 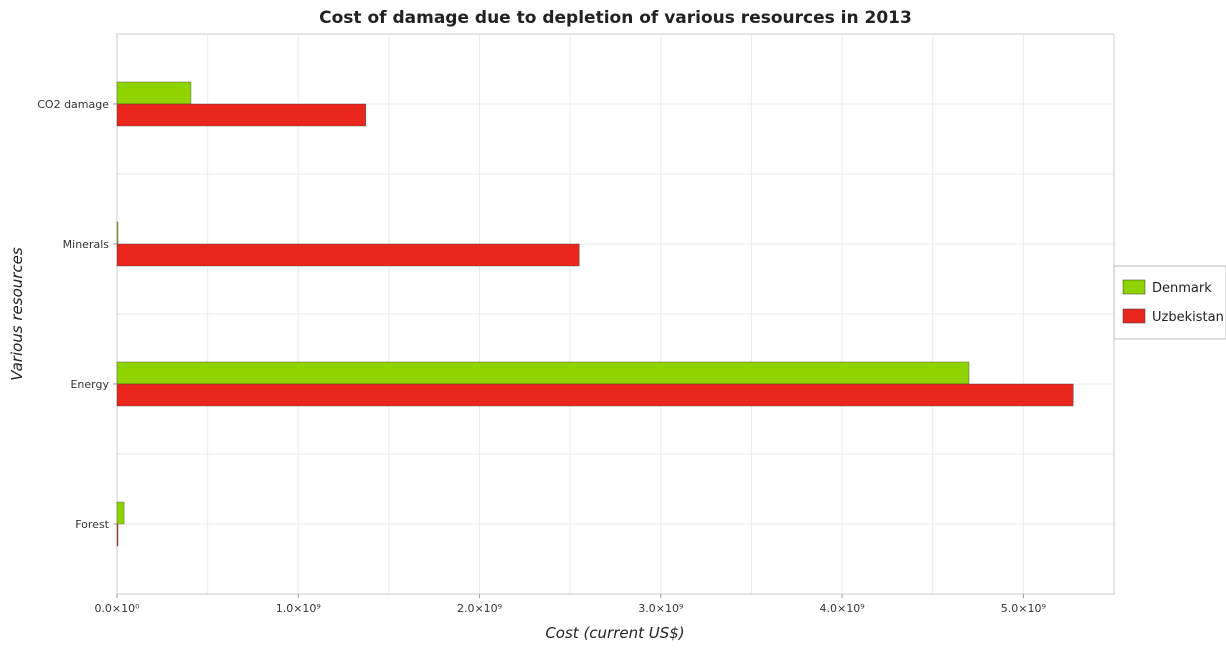 I want to click on legend-swatch-uzbekistan, so click(x=1134, y=316).